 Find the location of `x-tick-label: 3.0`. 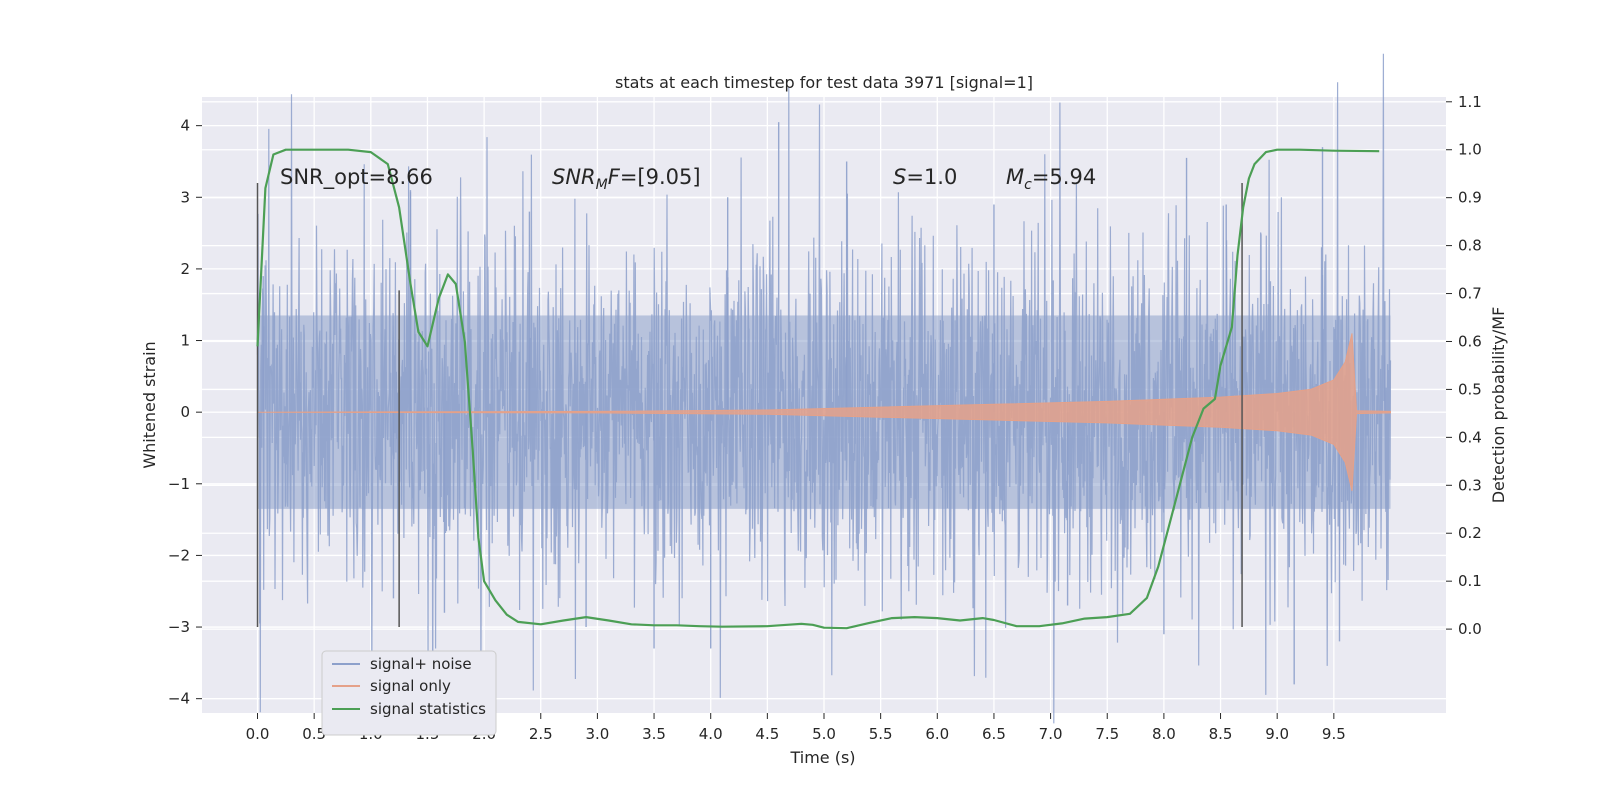

x-tick-label: 3.0 is located at coordinates (597, 734).